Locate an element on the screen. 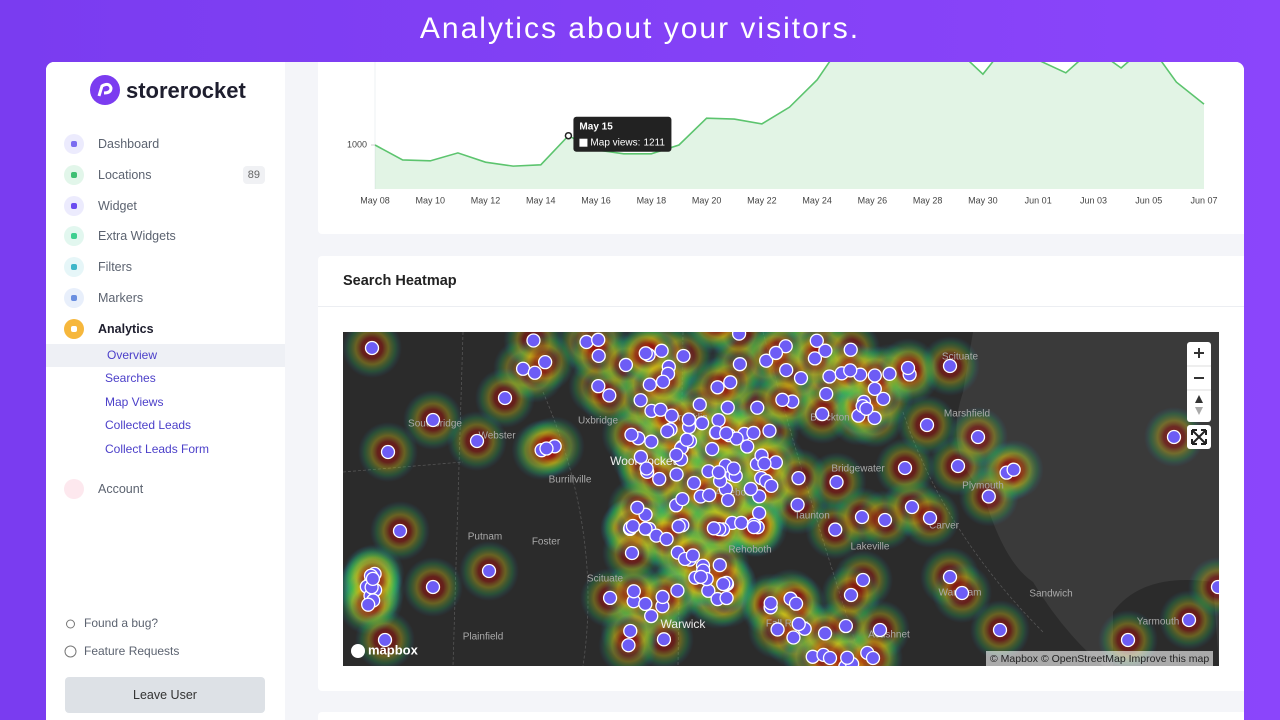 The width and height of the screenshot is (1280, 720). attr: Improve this map is located at coordinates (1169, 659).